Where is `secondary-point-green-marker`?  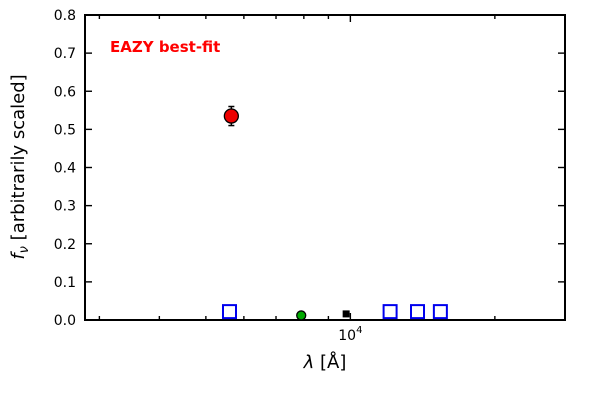 secondary-point-green-marker is located at coordinates (301, 315).